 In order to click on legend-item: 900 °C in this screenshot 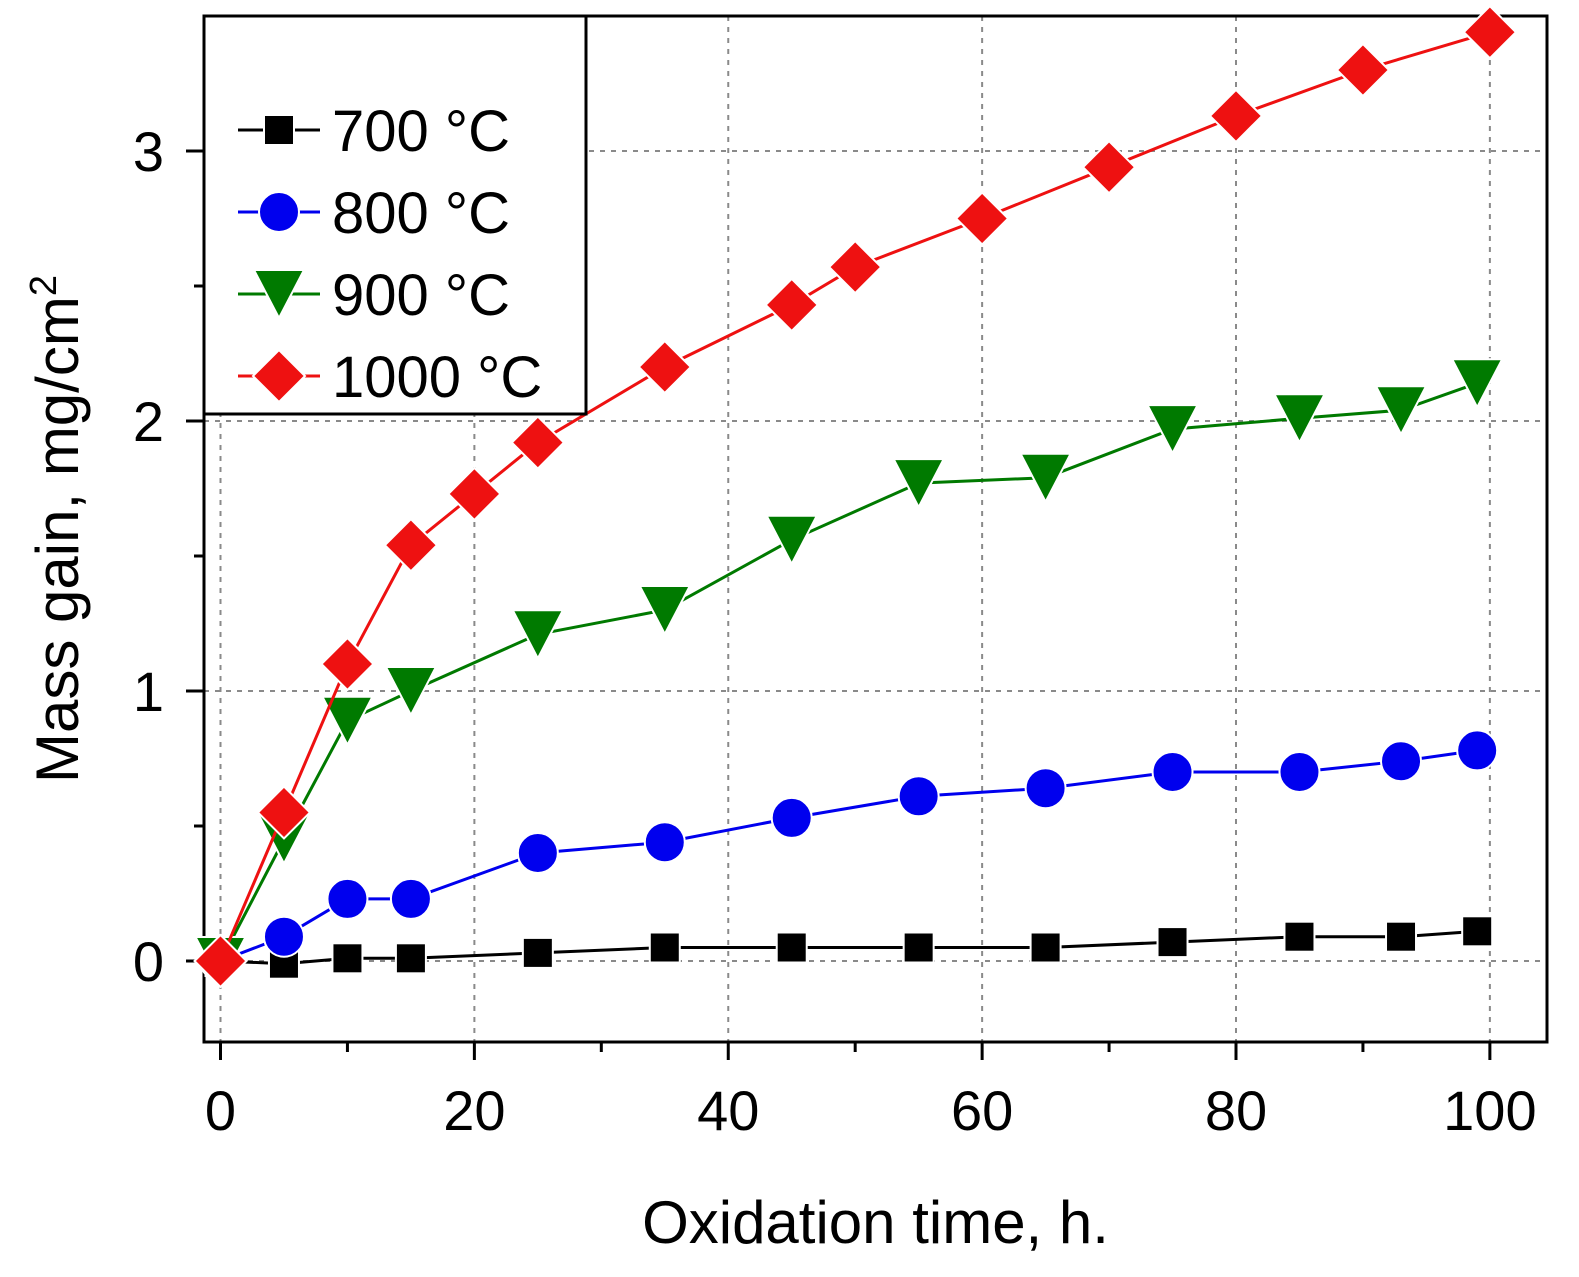, I will do `click(374, 295)`.